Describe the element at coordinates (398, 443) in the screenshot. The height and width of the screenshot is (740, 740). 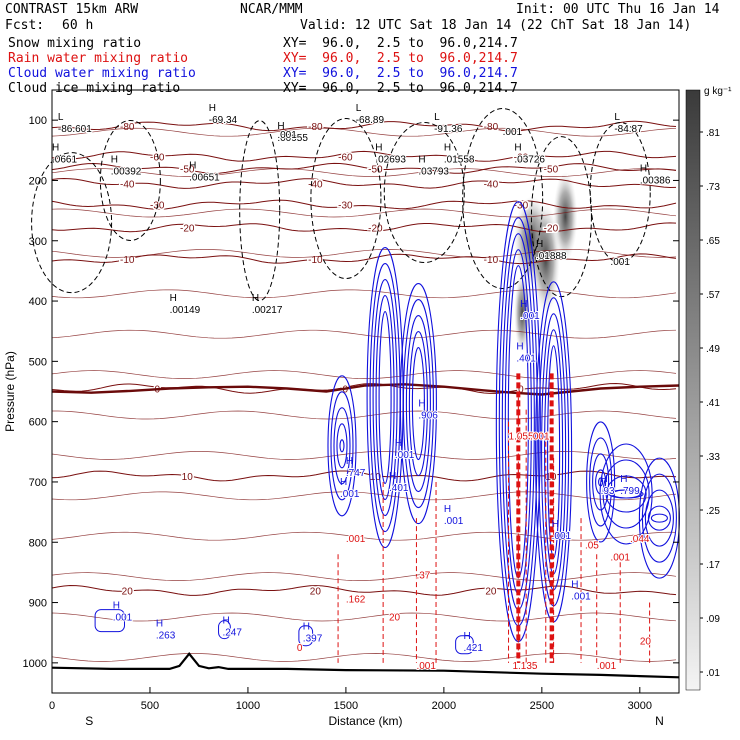
I see `cloud-water-max-marker-13: H` at that location.